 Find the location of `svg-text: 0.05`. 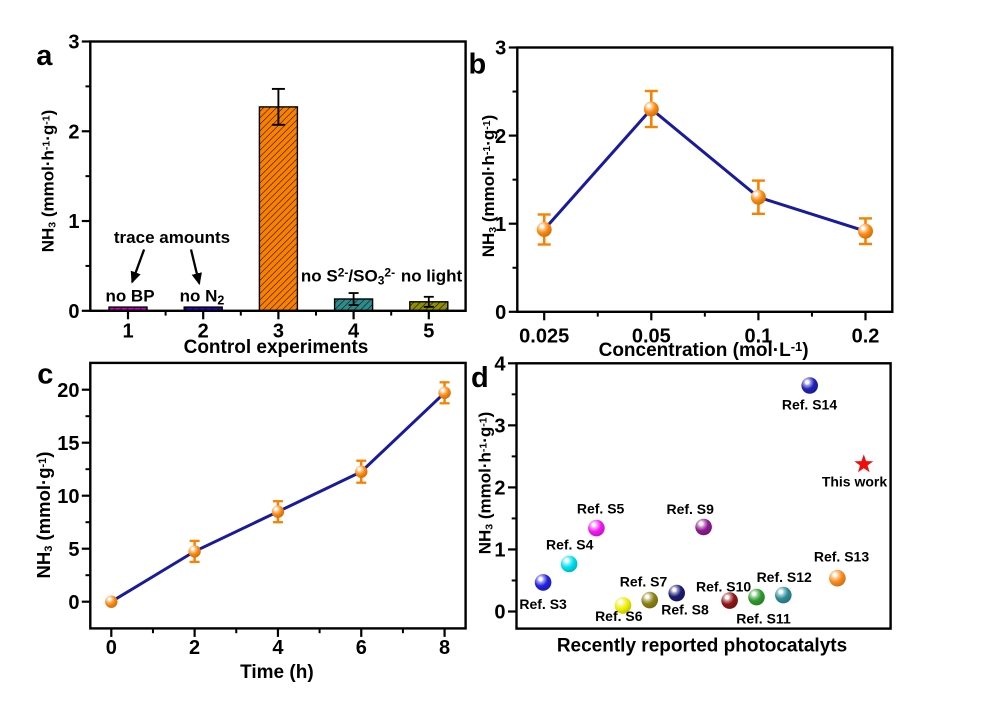

svg-text: 0.05 is located at coordinates (651, 337).